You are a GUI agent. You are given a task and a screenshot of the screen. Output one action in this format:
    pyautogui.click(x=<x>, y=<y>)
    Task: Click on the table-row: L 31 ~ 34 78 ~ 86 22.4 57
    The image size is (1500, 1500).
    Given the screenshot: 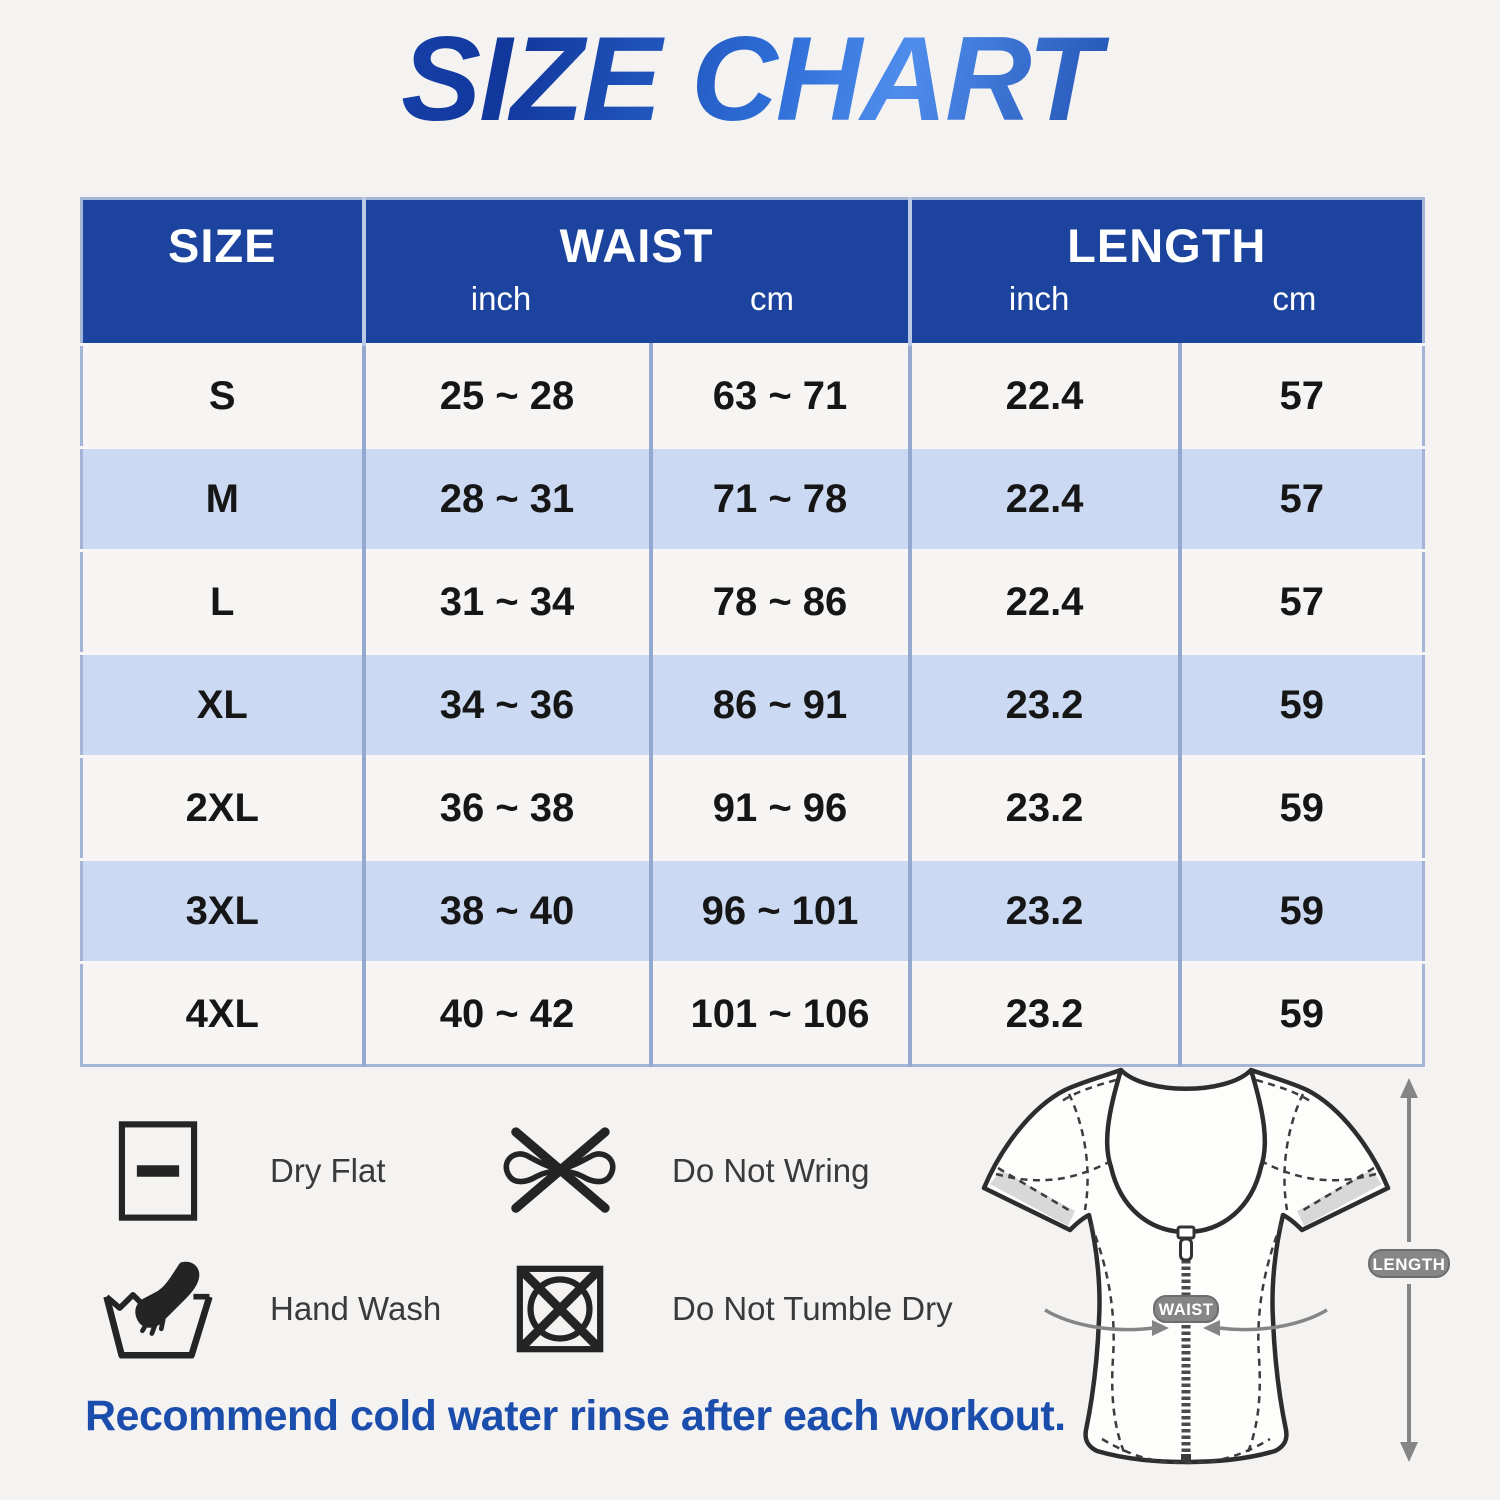 What is the action you would take?
    pyautogui.click(x=752, y=601)
    